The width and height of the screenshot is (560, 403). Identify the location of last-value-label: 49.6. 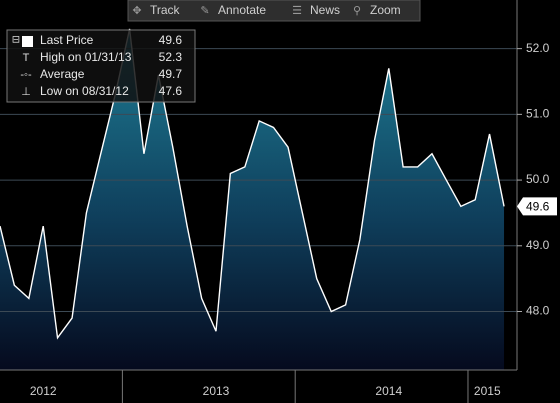
(538, 207).